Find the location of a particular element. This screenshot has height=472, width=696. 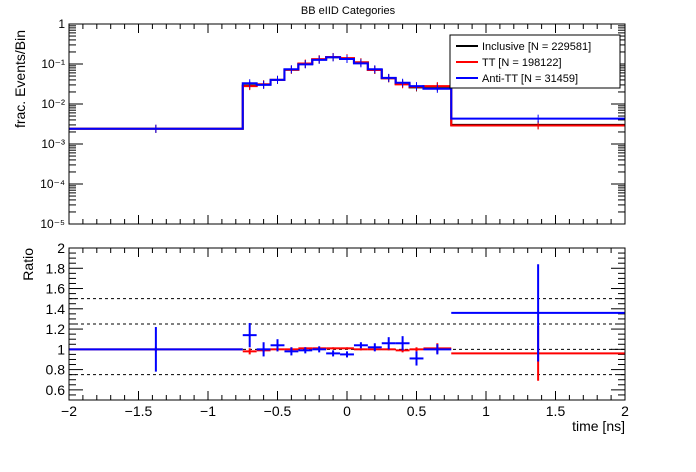

ratio-y-tick-label: 1.4 is located at coordinates (56, 309).